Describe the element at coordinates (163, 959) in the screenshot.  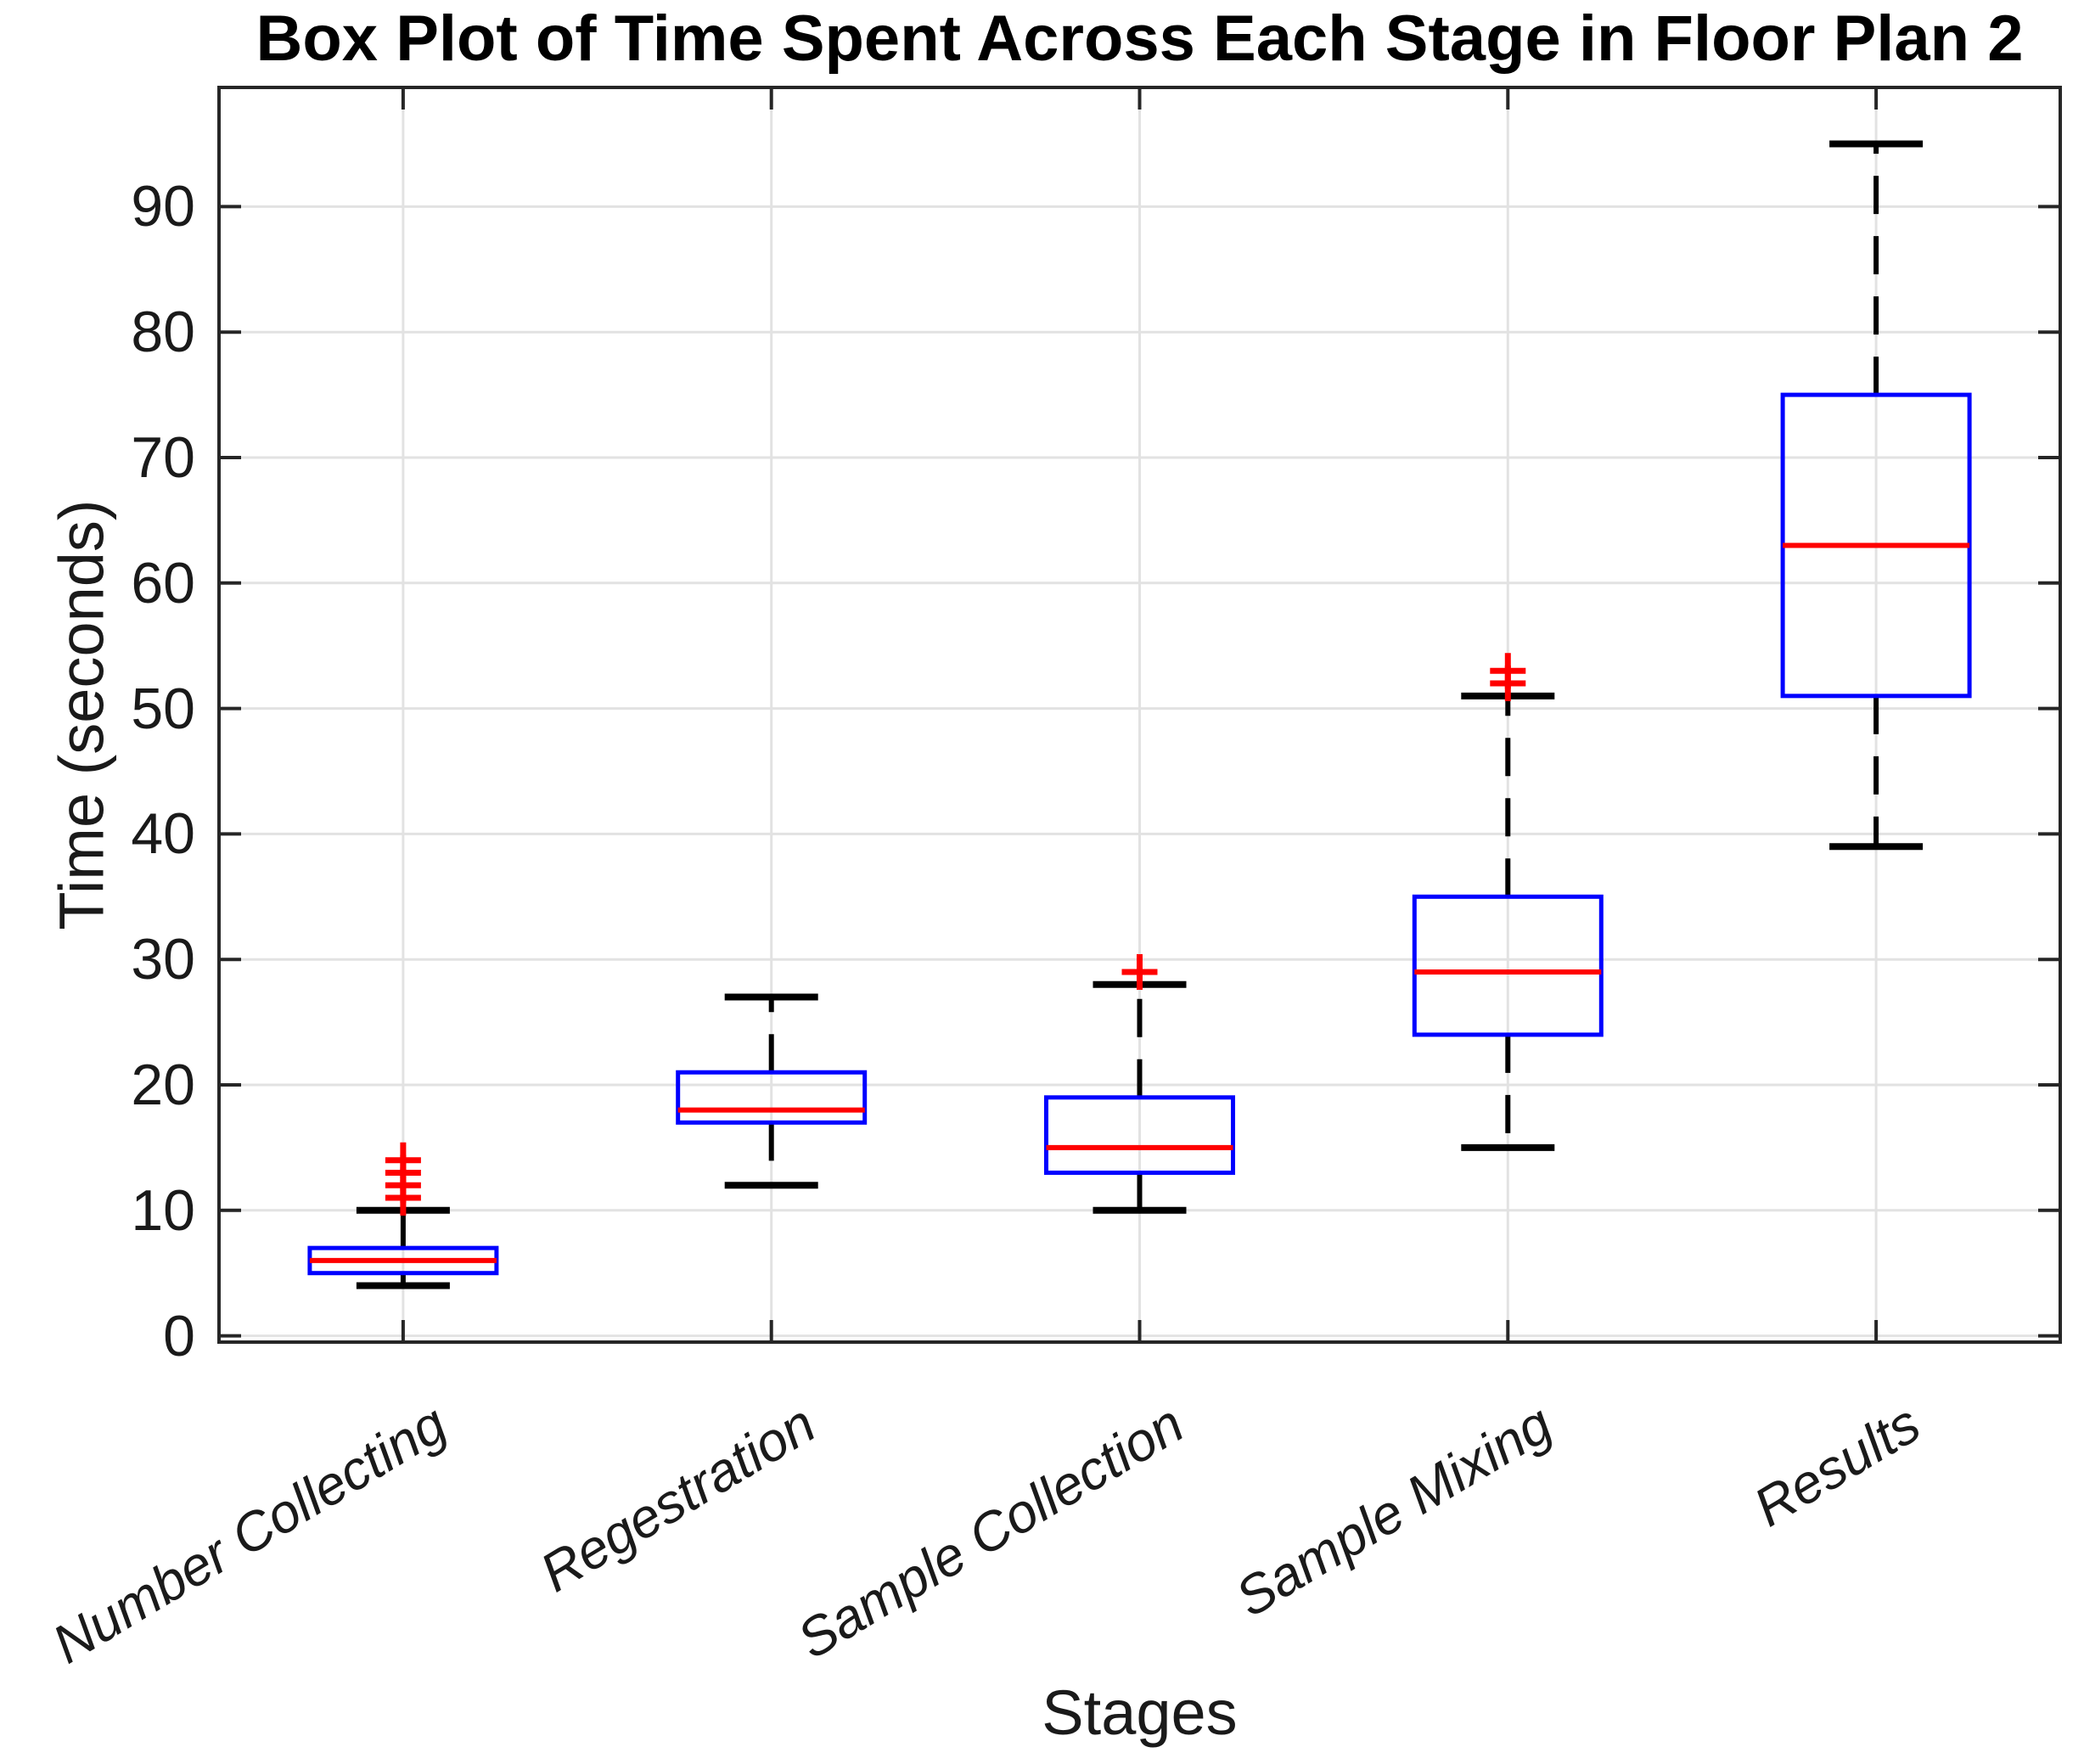
I see `y-tick-label: 30` at that location.